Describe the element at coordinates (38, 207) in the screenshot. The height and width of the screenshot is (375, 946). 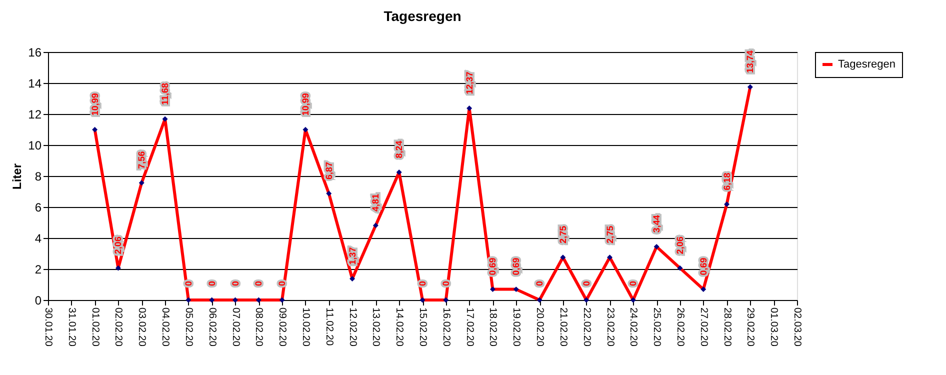
I see `y-tick-label: 6` at that location.